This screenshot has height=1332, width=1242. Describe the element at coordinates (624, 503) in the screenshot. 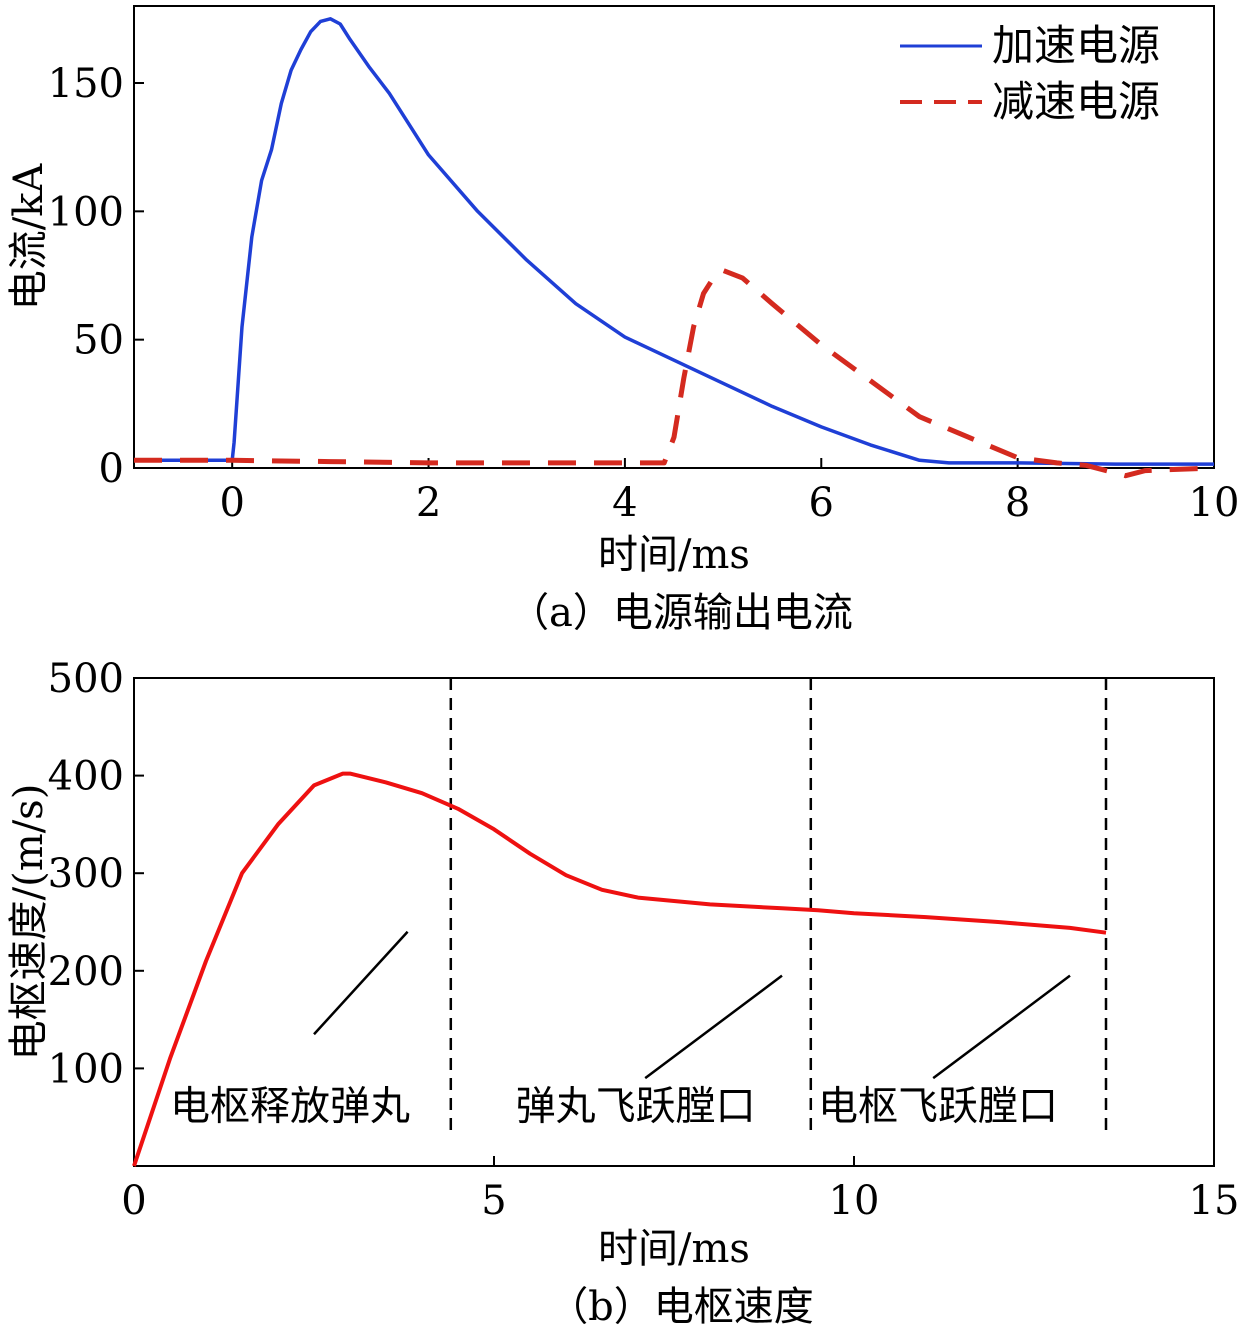

I see `panel-a-x-tick-label: 4` at that location.